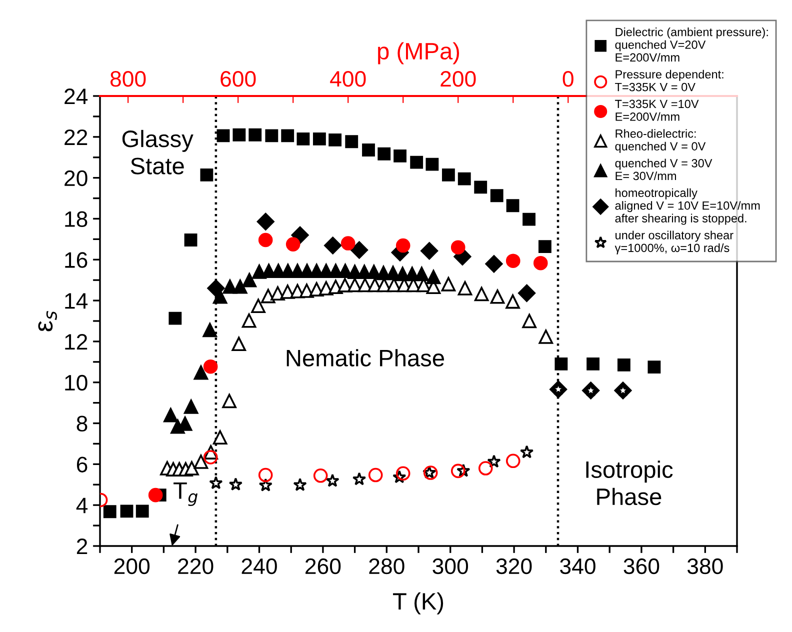 This screenshot has height=632, width=792. Describe the element at coordinates (629, 483) in the screenshot. I see `annotation: Isotropic Phase` at that location.